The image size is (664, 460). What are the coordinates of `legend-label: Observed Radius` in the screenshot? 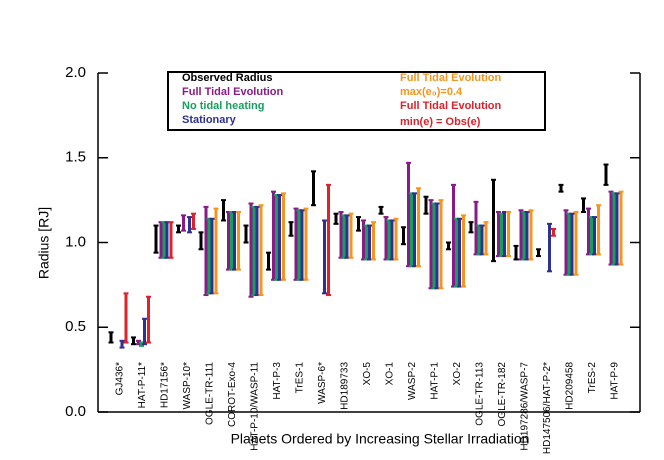 It's located at (227, 78).